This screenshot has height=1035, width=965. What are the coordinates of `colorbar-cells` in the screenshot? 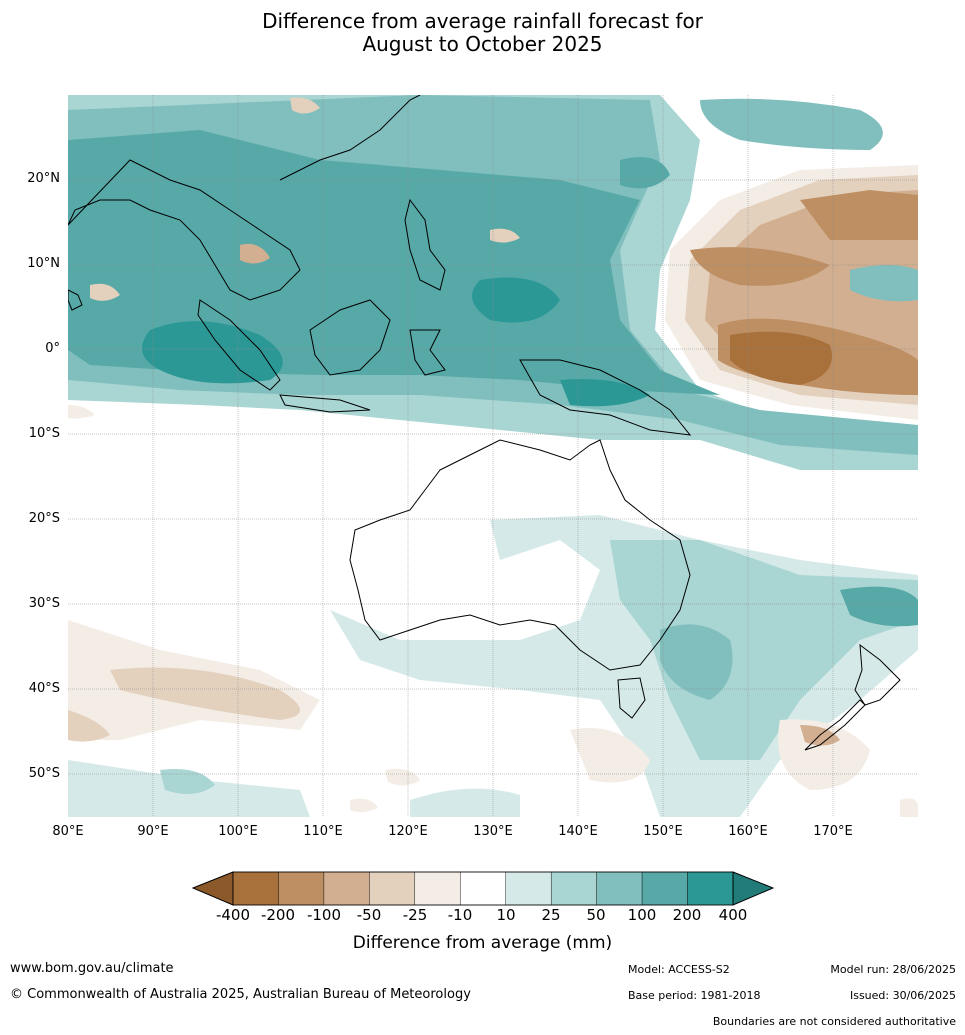 It's located at (483, 888).